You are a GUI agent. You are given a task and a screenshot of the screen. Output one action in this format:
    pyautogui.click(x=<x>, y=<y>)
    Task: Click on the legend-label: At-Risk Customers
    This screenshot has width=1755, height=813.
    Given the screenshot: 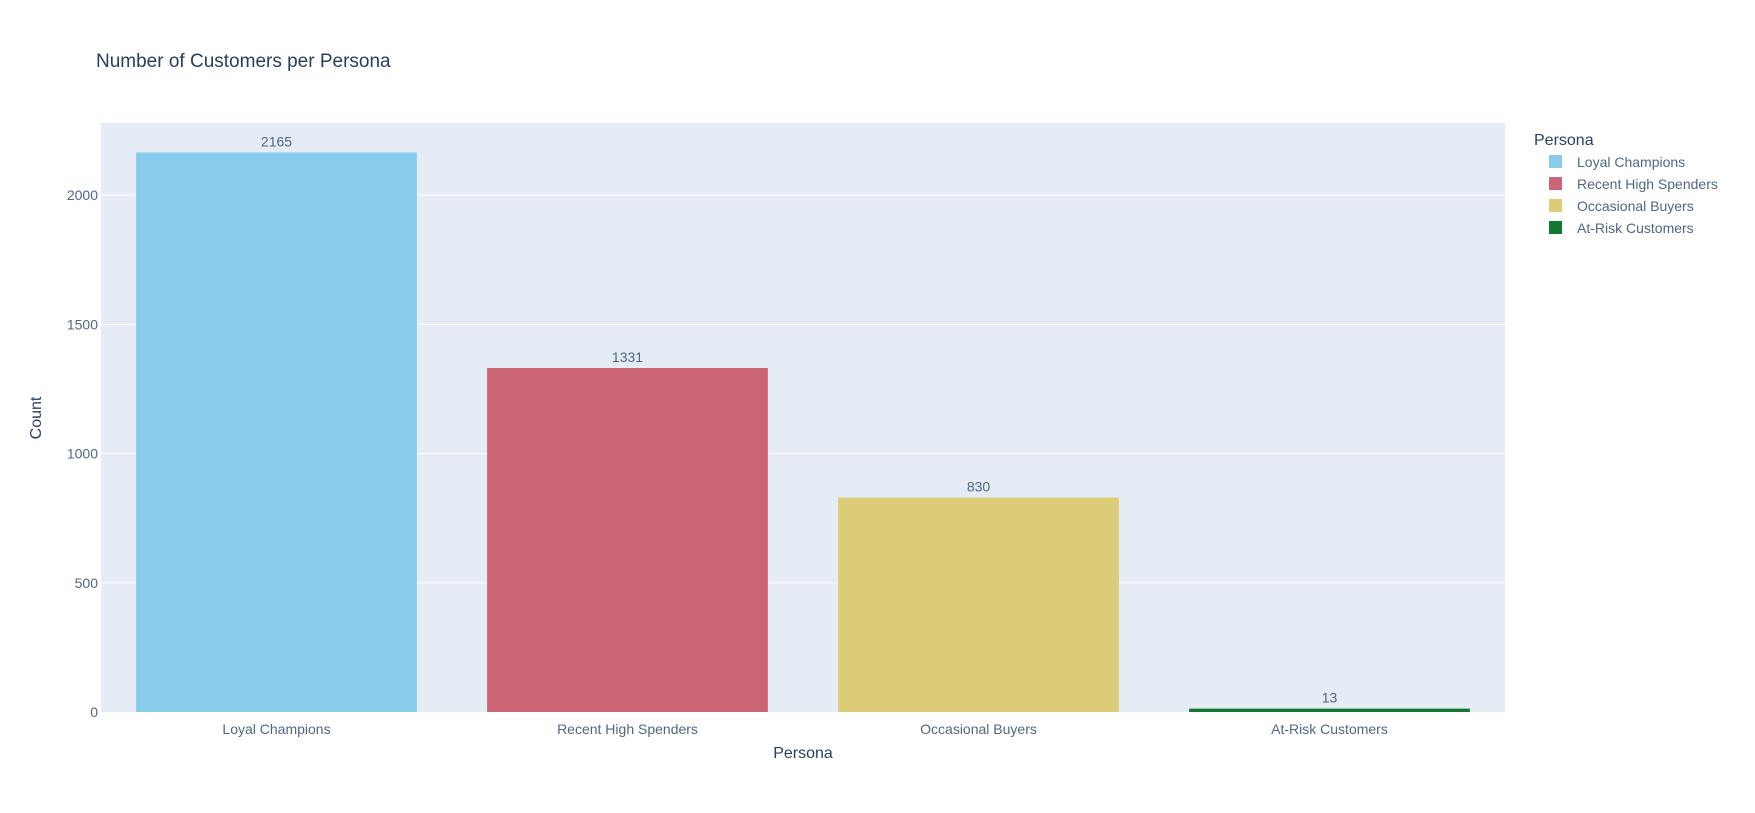 What is the action you would take?
    pyautogui.click(x=1635, y=228)
    